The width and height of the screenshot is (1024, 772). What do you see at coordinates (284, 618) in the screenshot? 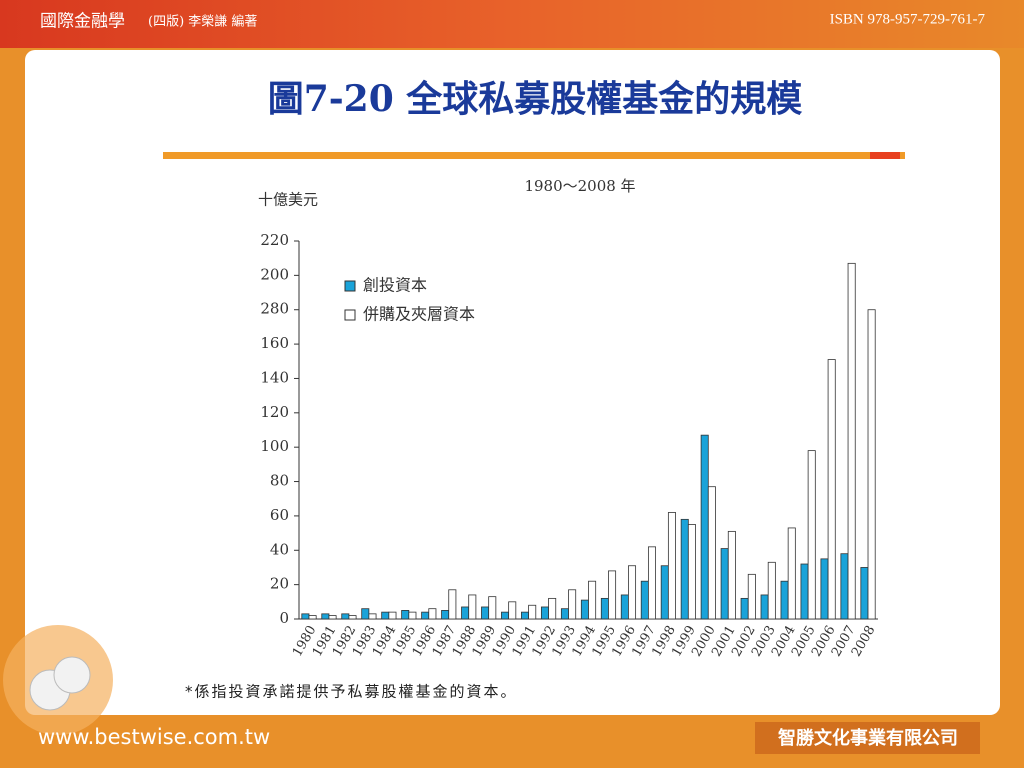
I see `y-tick-label: 0` at bounding box center [284, 618].